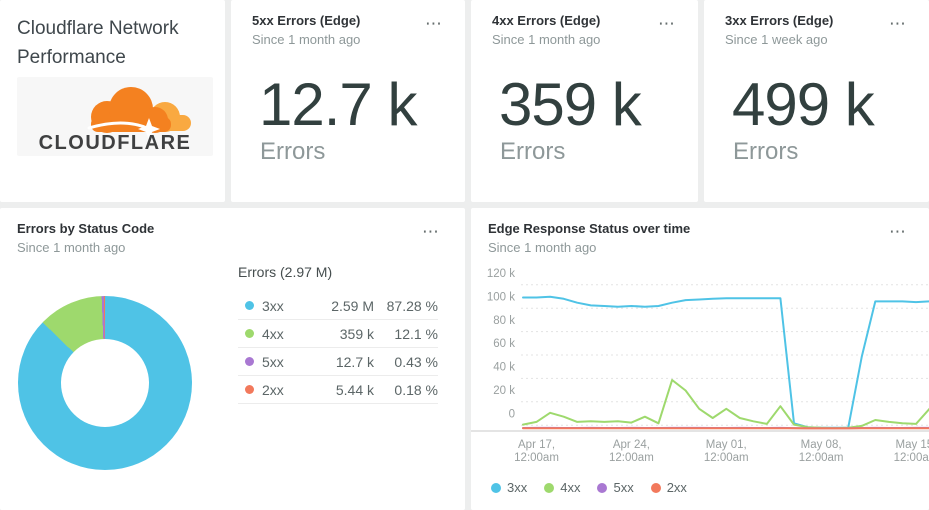  I want to click on line-chart-legend: 3xx 4xx 5xx 2xx, so click(589, 487).